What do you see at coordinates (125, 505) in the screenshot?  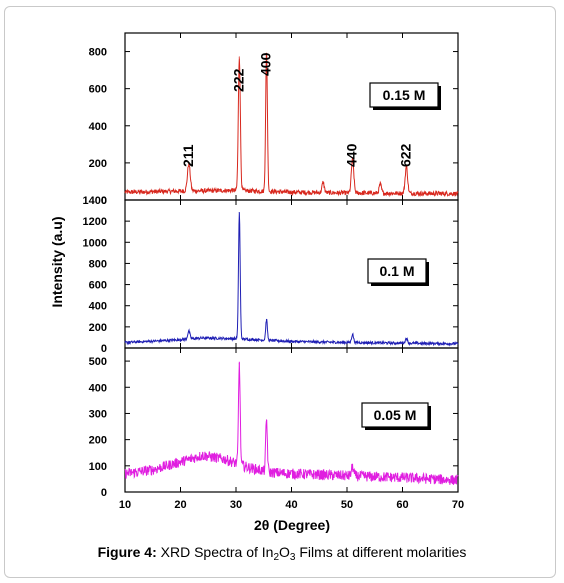 I see `x-tick-label: 10` at bounding box center [125, 505].